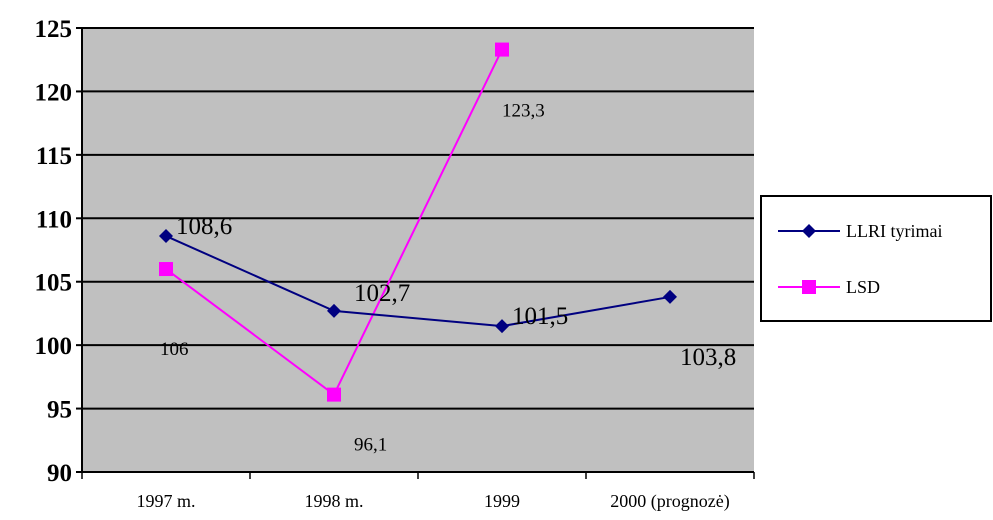  Describe the element at coordinates (863, 287) in the screenshot. I see `legend-label: LSD` at that location.